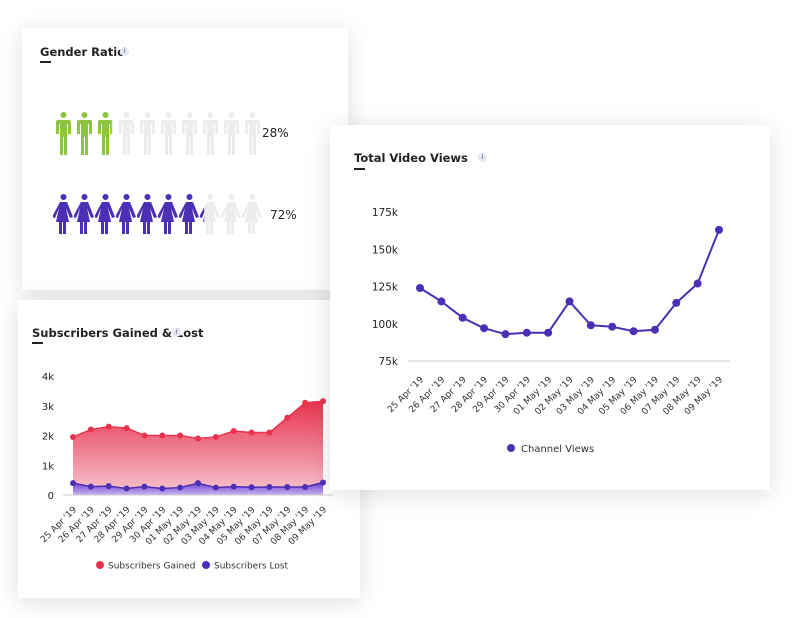 The height and width of the screenshot is (618, 800). Describe the element at coordinates (411, 158) in the screenshot. I see `card-title: Total Video Views` at that location.